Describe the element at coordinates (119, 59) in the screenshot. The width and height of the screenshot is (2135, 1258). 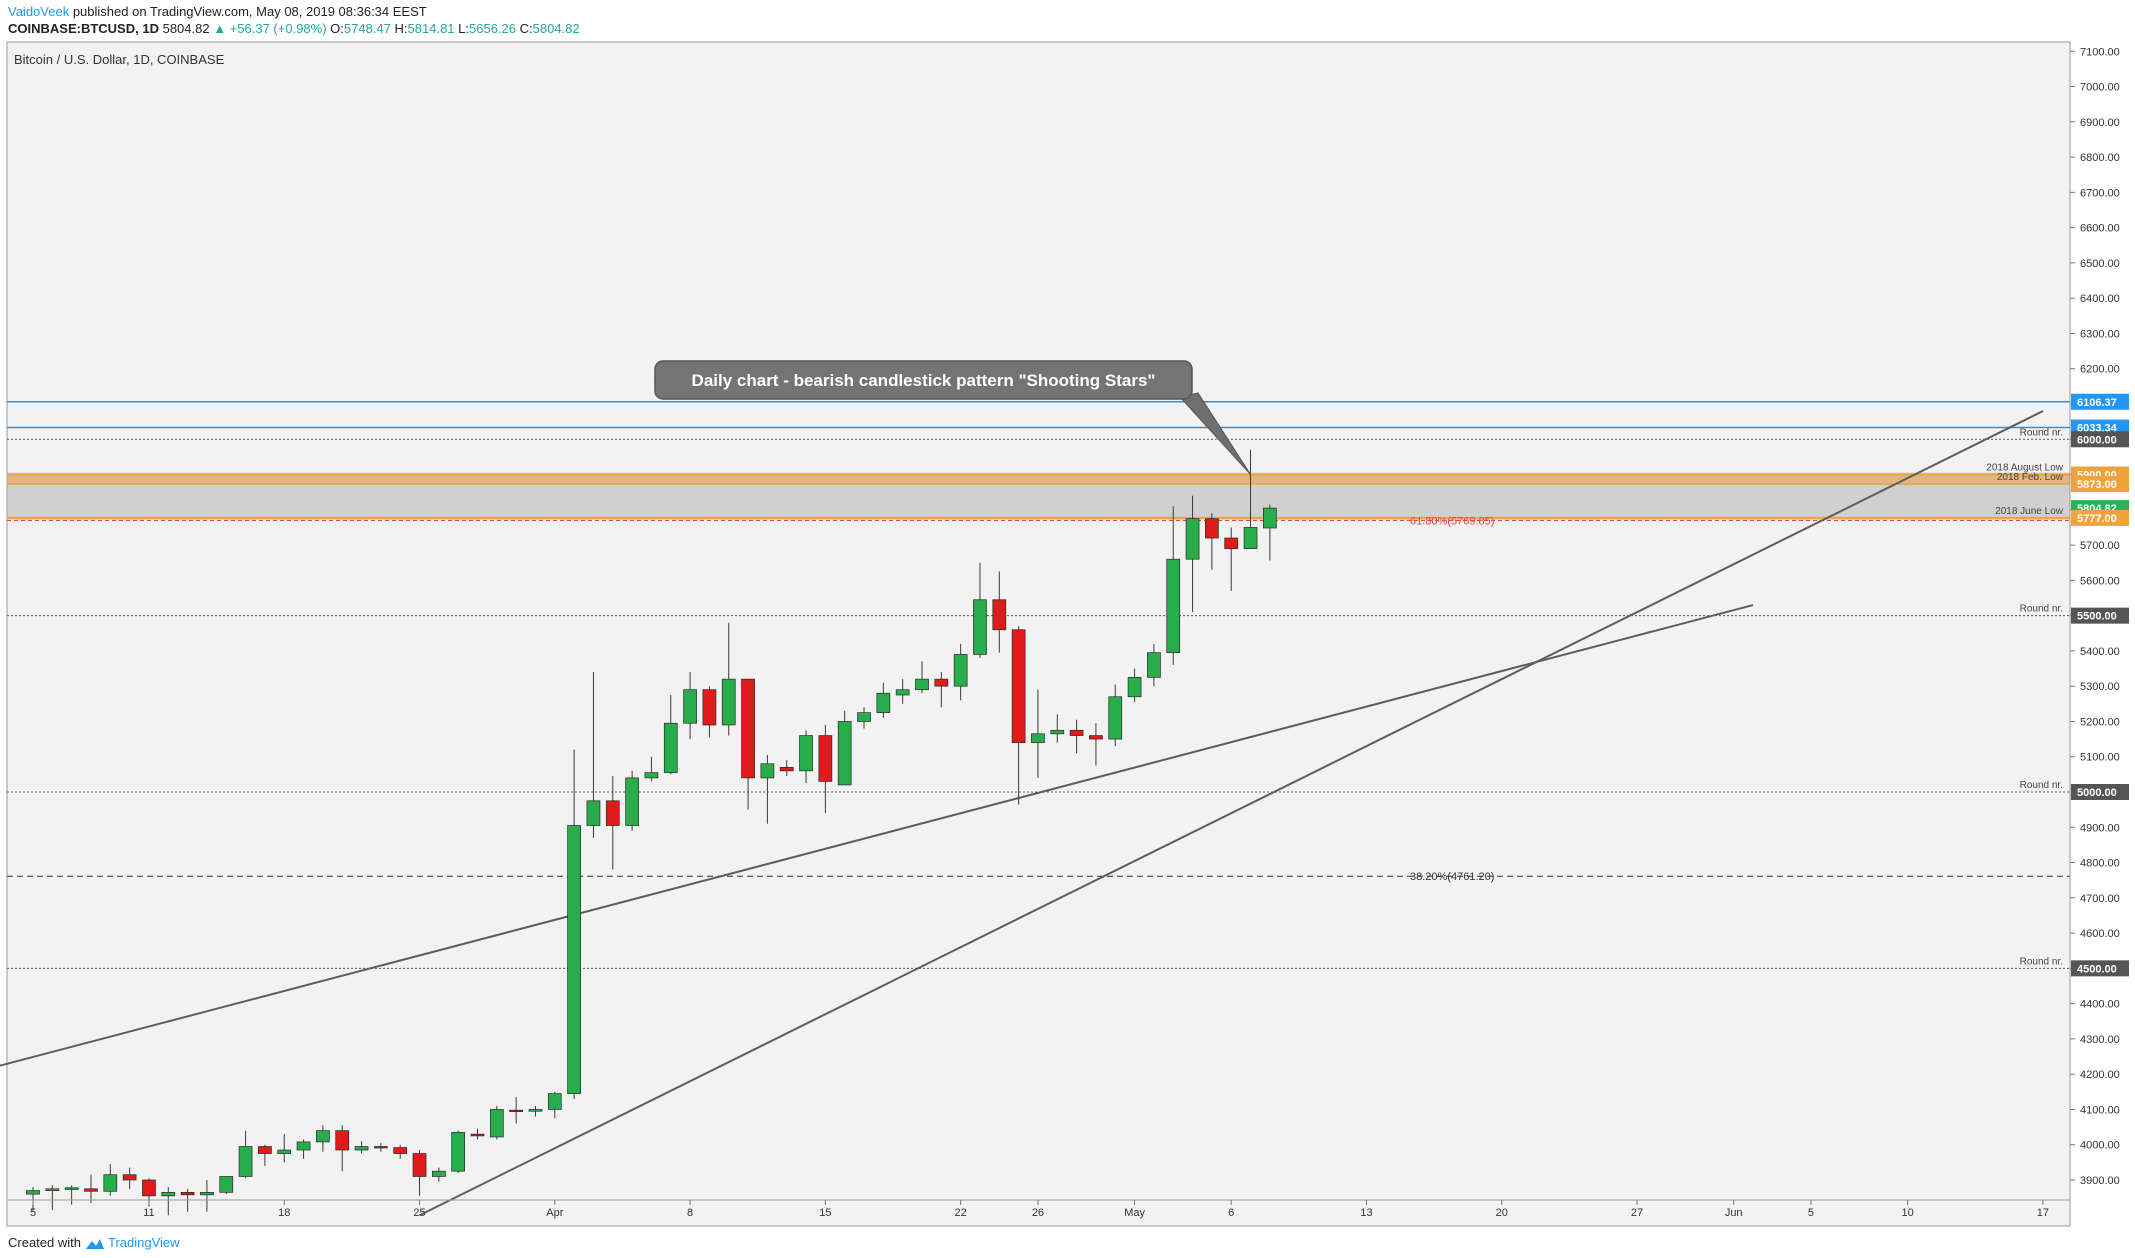
I see `chart-title: Bitcoin / U.S. Dollar, 1D, COINBASE` at that location.